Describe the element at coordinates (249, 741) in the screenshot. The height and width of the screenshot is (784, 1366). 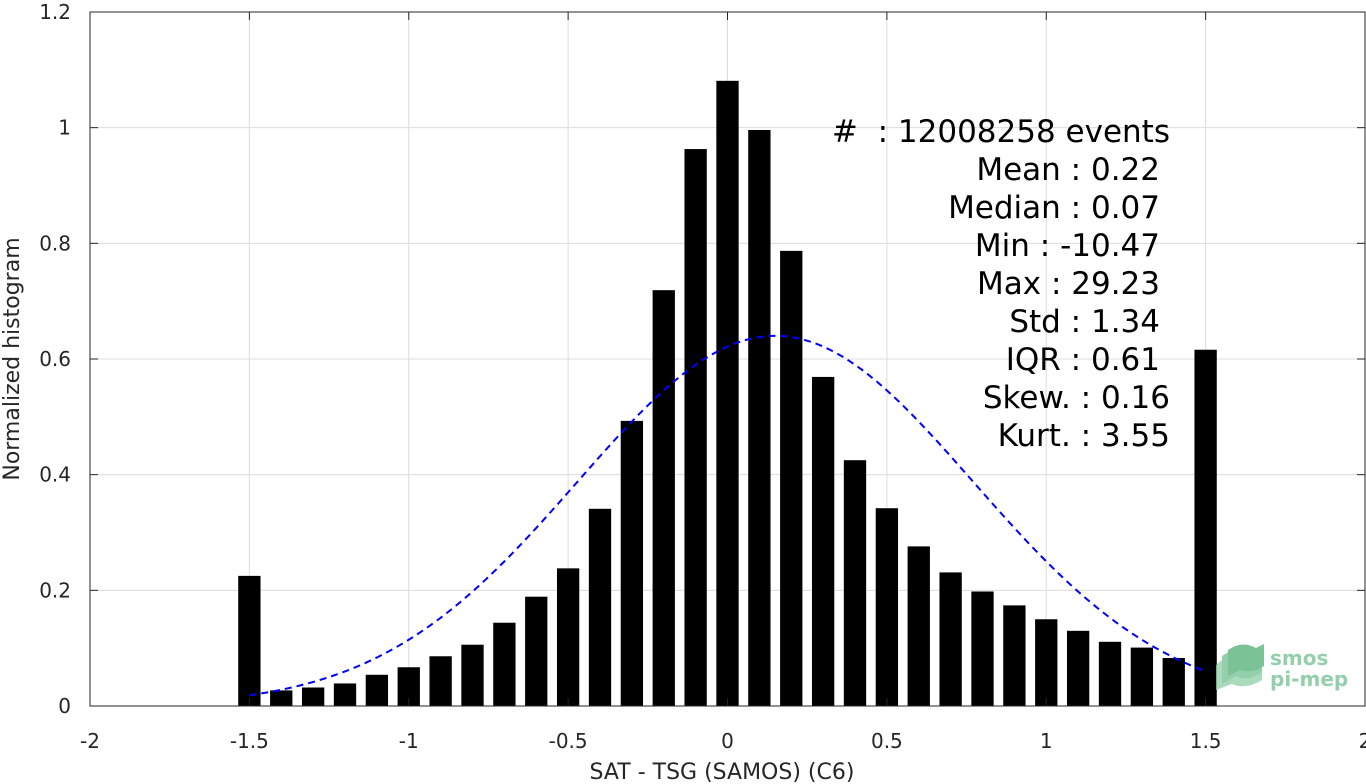
I see `x-tick-label: -1.5` at that location.